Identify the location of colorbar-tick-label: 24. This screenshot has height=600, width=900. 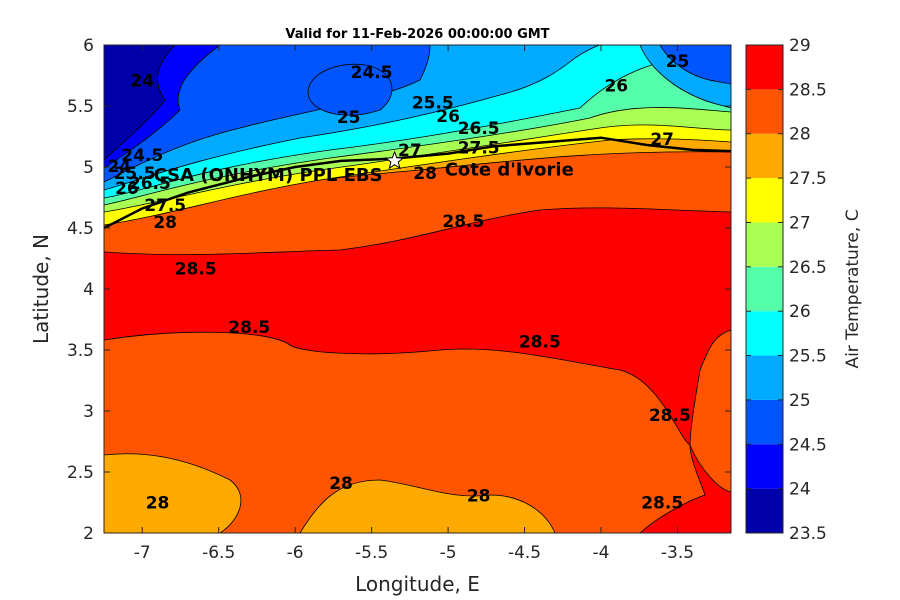
(800, 490).